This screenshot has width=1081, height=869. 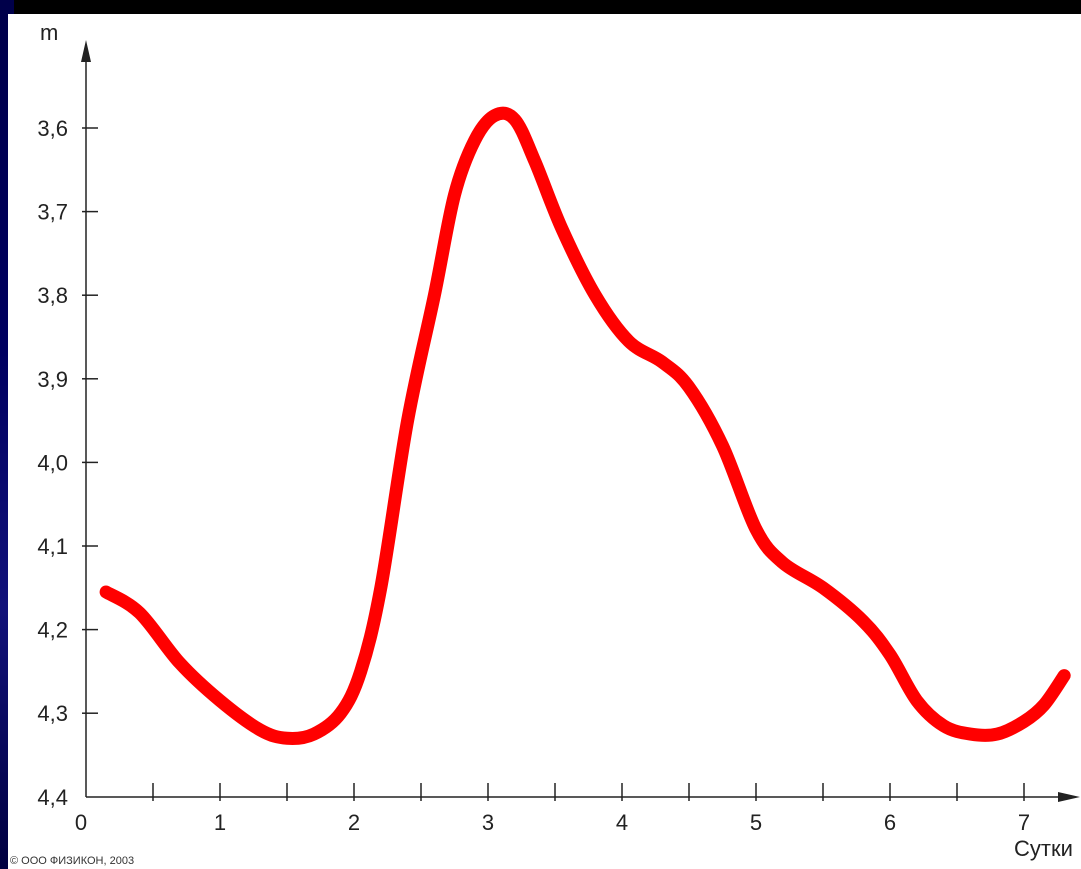 I want to click on x-tick-label: 5, so click(x=756, y=822).